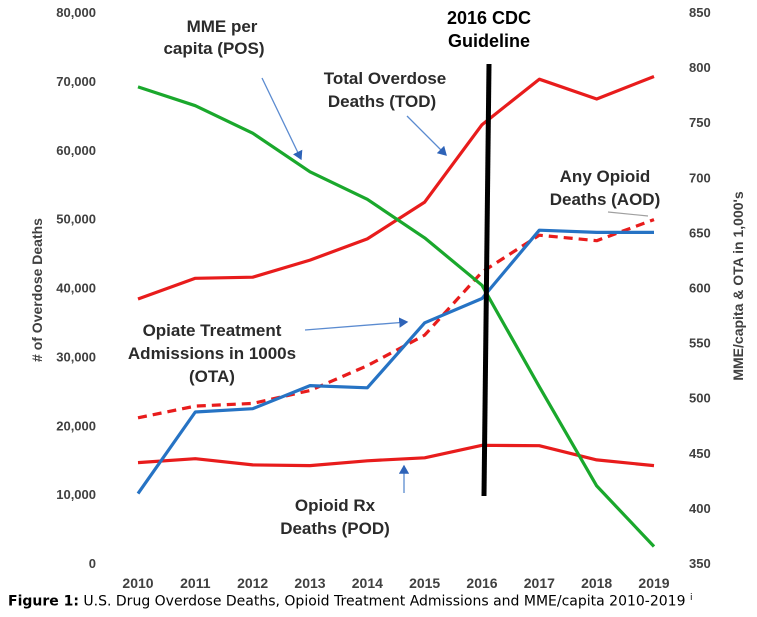 This screenshot has height=617, width=757. I want to click on x-tick-label: 2013, so click(309, 582).